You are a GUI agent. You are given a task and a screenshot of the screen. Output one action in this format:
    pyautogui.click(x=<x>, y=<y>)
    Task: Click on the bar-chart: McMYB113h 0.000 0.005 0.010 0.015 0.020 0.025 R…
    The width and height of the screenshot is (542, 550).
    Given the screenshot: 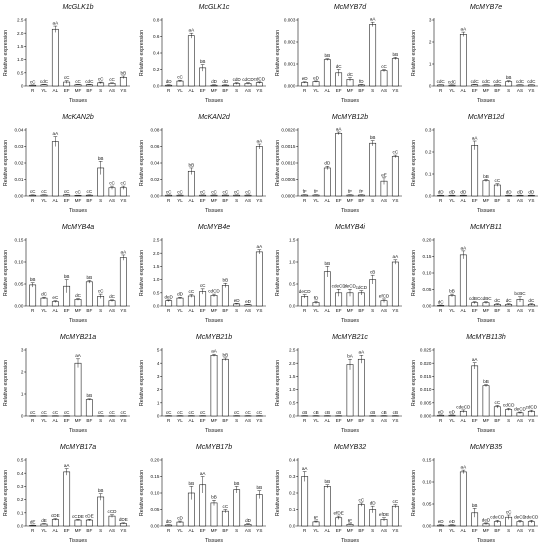 What is the action you would take?
    pyautogui.click(x=474, y=384)
    